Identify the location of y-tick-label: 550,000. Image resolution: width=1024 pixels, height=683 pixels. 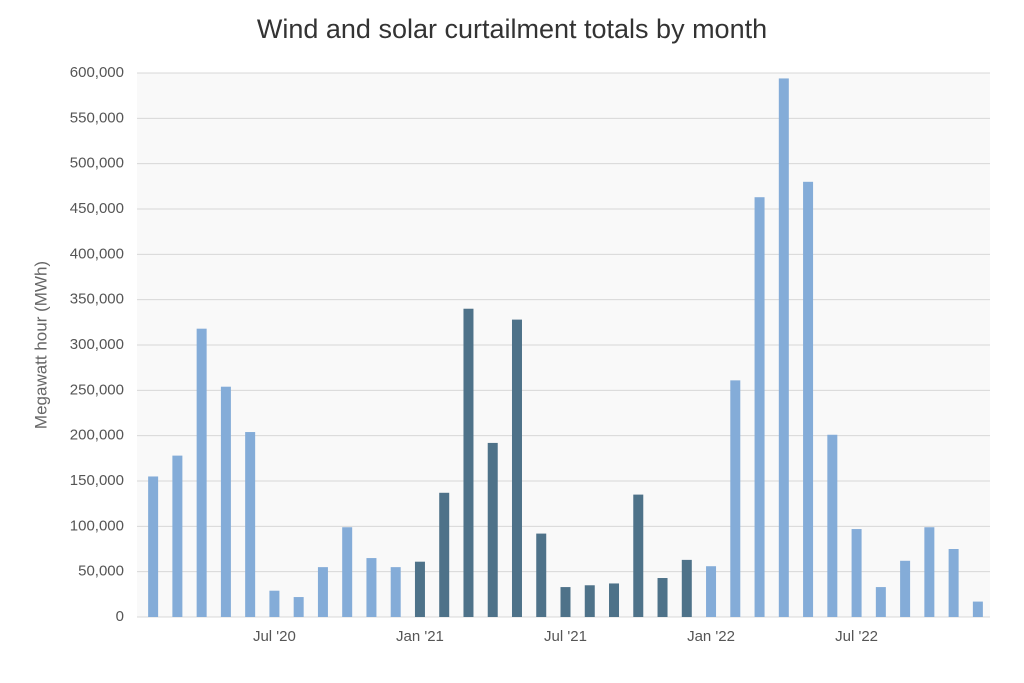
(97, 117).